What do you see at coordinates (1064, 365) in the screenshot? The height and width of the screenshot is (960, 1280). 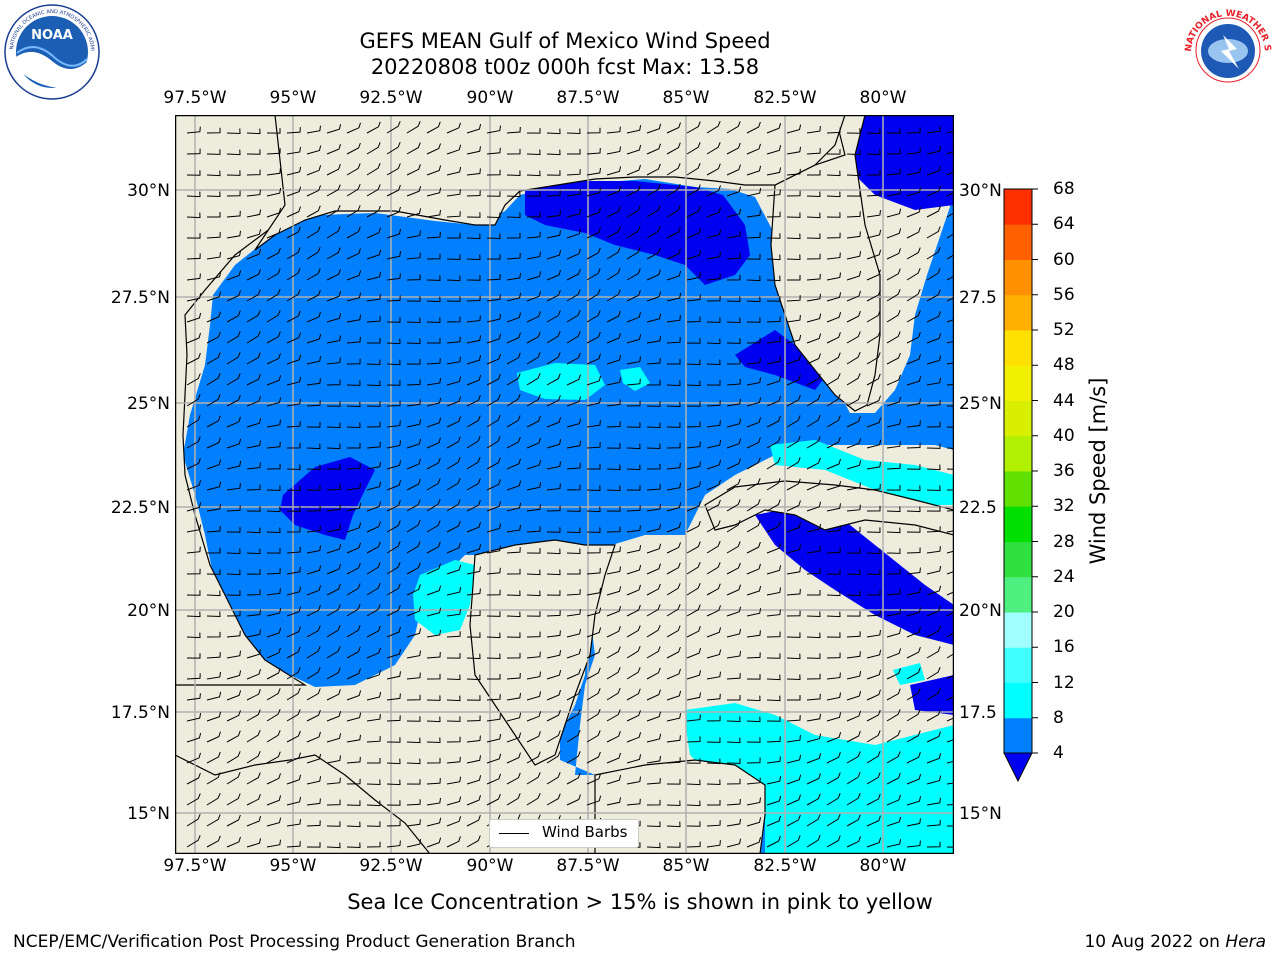 I see `colorbar-tick-label: 48` at bounding box center [1064, 365].